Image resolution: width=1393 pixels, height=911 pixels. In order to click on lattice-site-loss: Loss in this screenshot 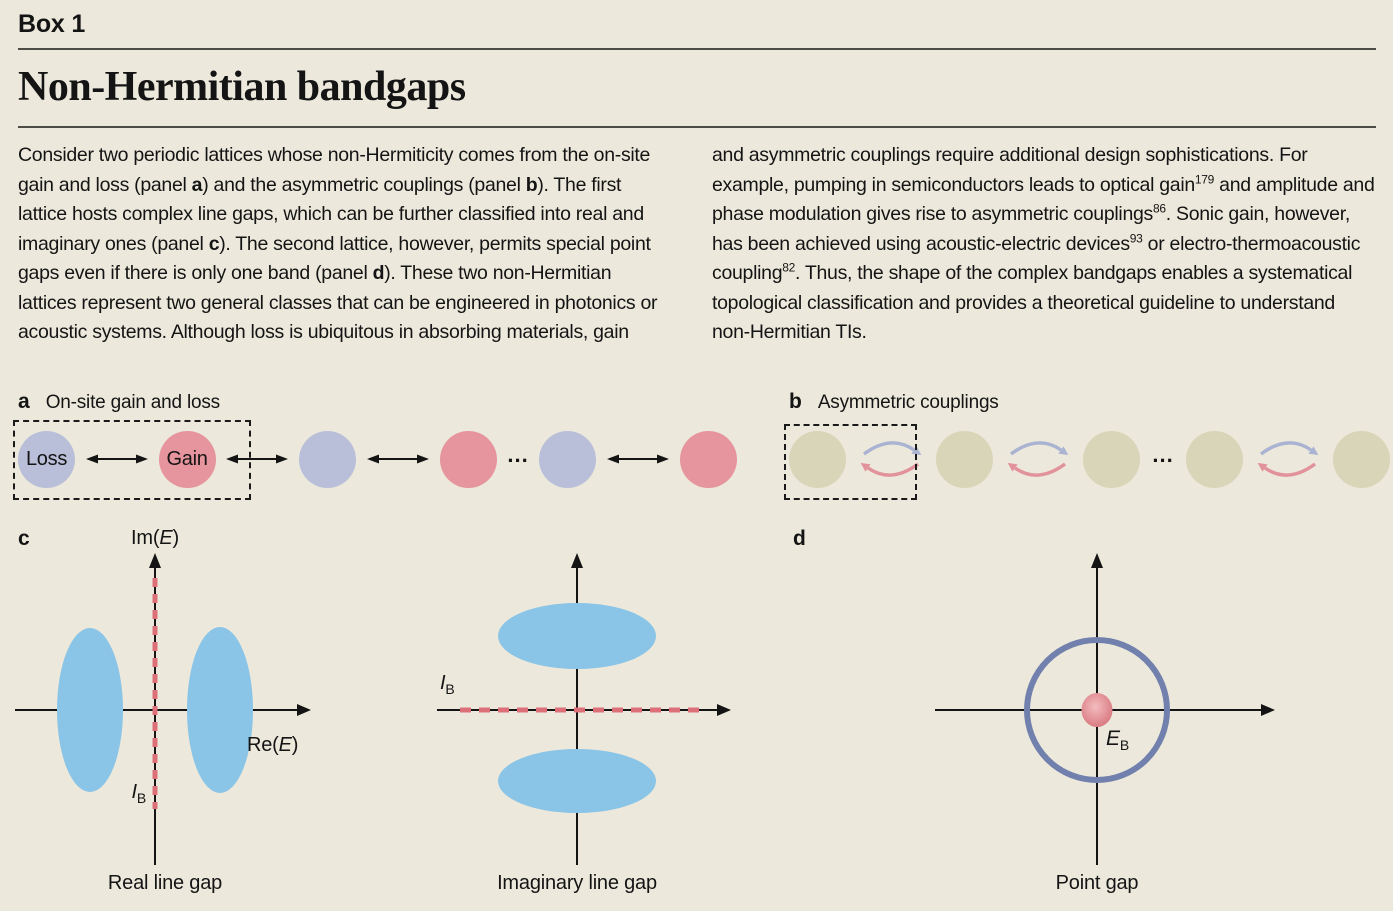, I will do `click(46, 459)`.